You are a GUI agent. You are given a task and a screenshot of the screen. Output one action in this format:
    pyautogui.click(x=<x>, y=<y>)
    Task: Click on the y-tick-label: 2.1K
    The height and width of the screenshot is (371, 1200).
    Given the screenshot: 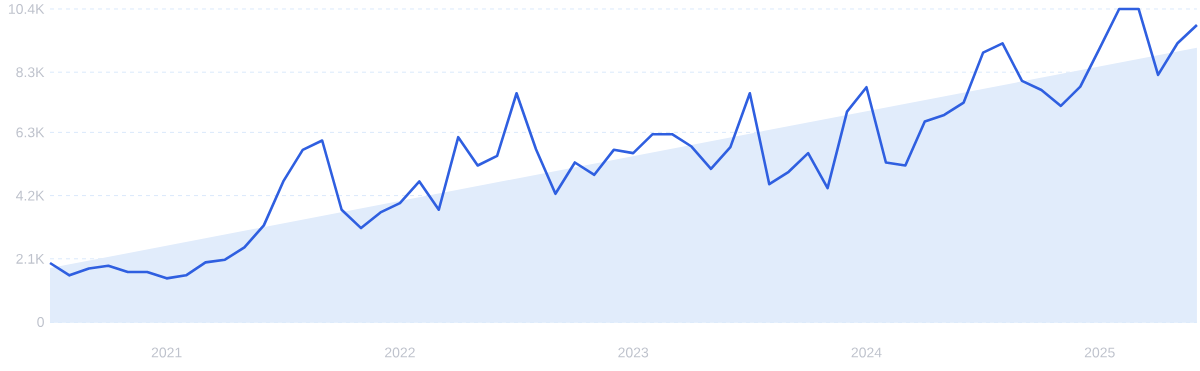 What is the action you would take?
    pyautogui.click(x=30, y=258)
    